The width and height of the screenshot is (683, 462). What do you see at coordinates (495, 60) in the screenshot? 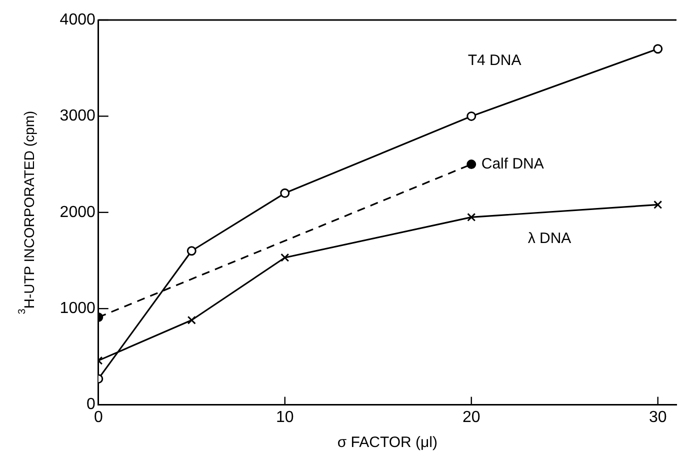
I see `series-label: T4 DNA` at bounding box center [495, 60].